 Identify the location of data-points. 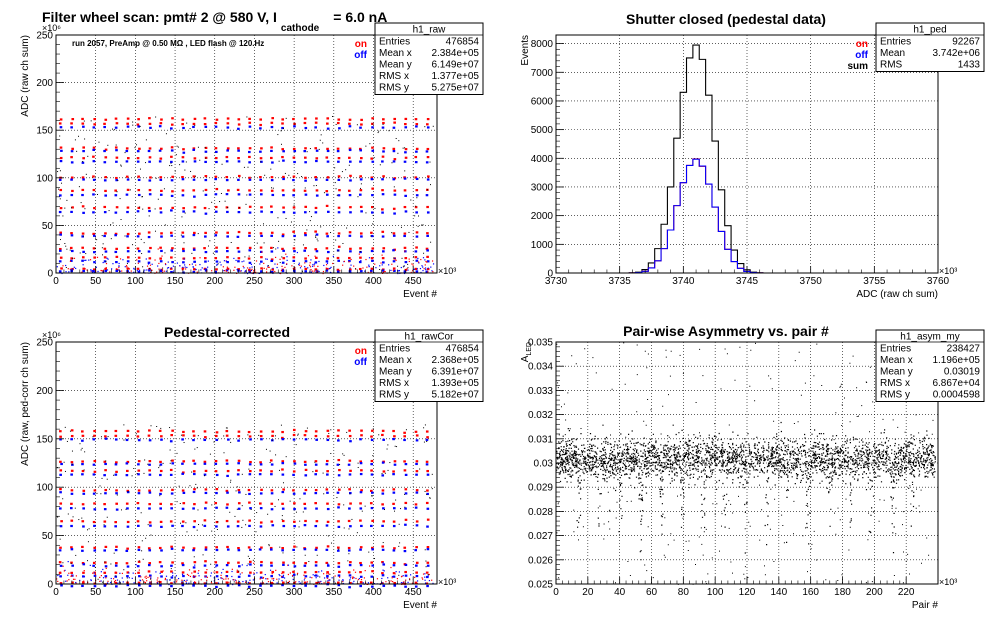
(245, 506).